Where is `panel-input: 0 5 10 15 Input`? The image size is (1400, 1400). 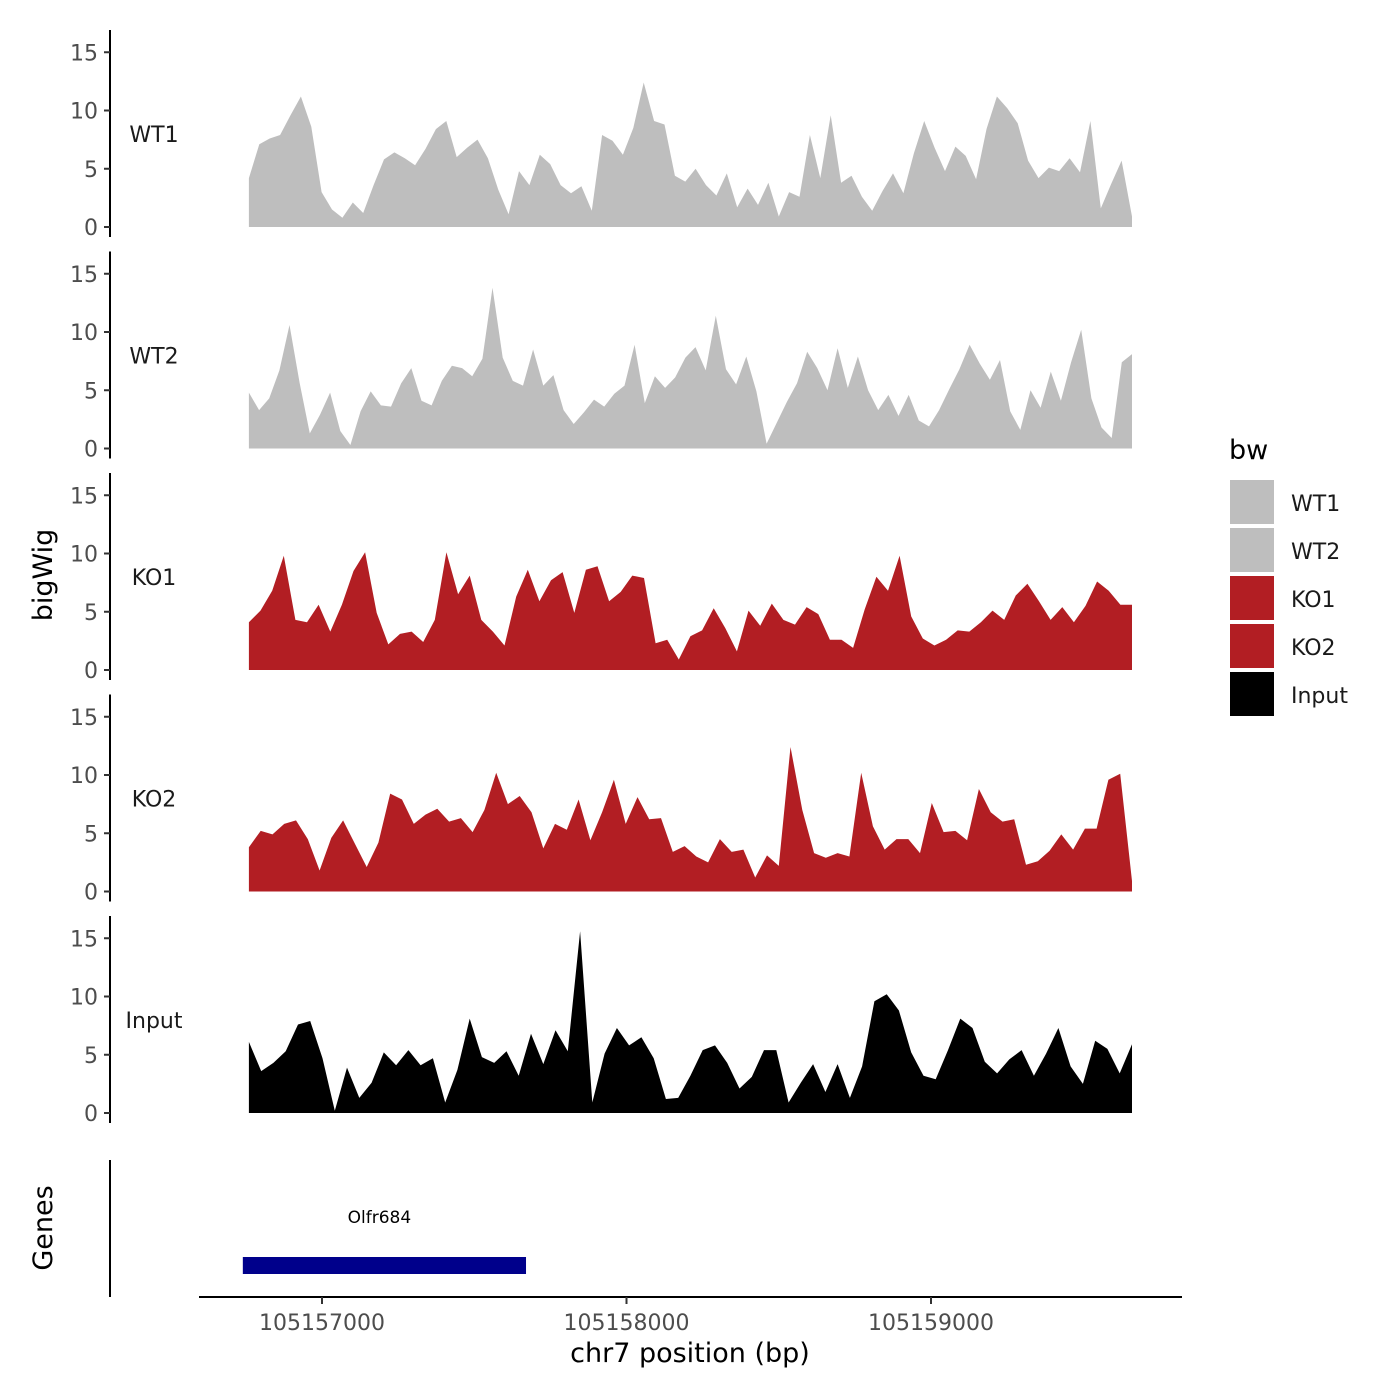
panel-input: 0 5 10 15 Input is located at coordinates (601, 1021).